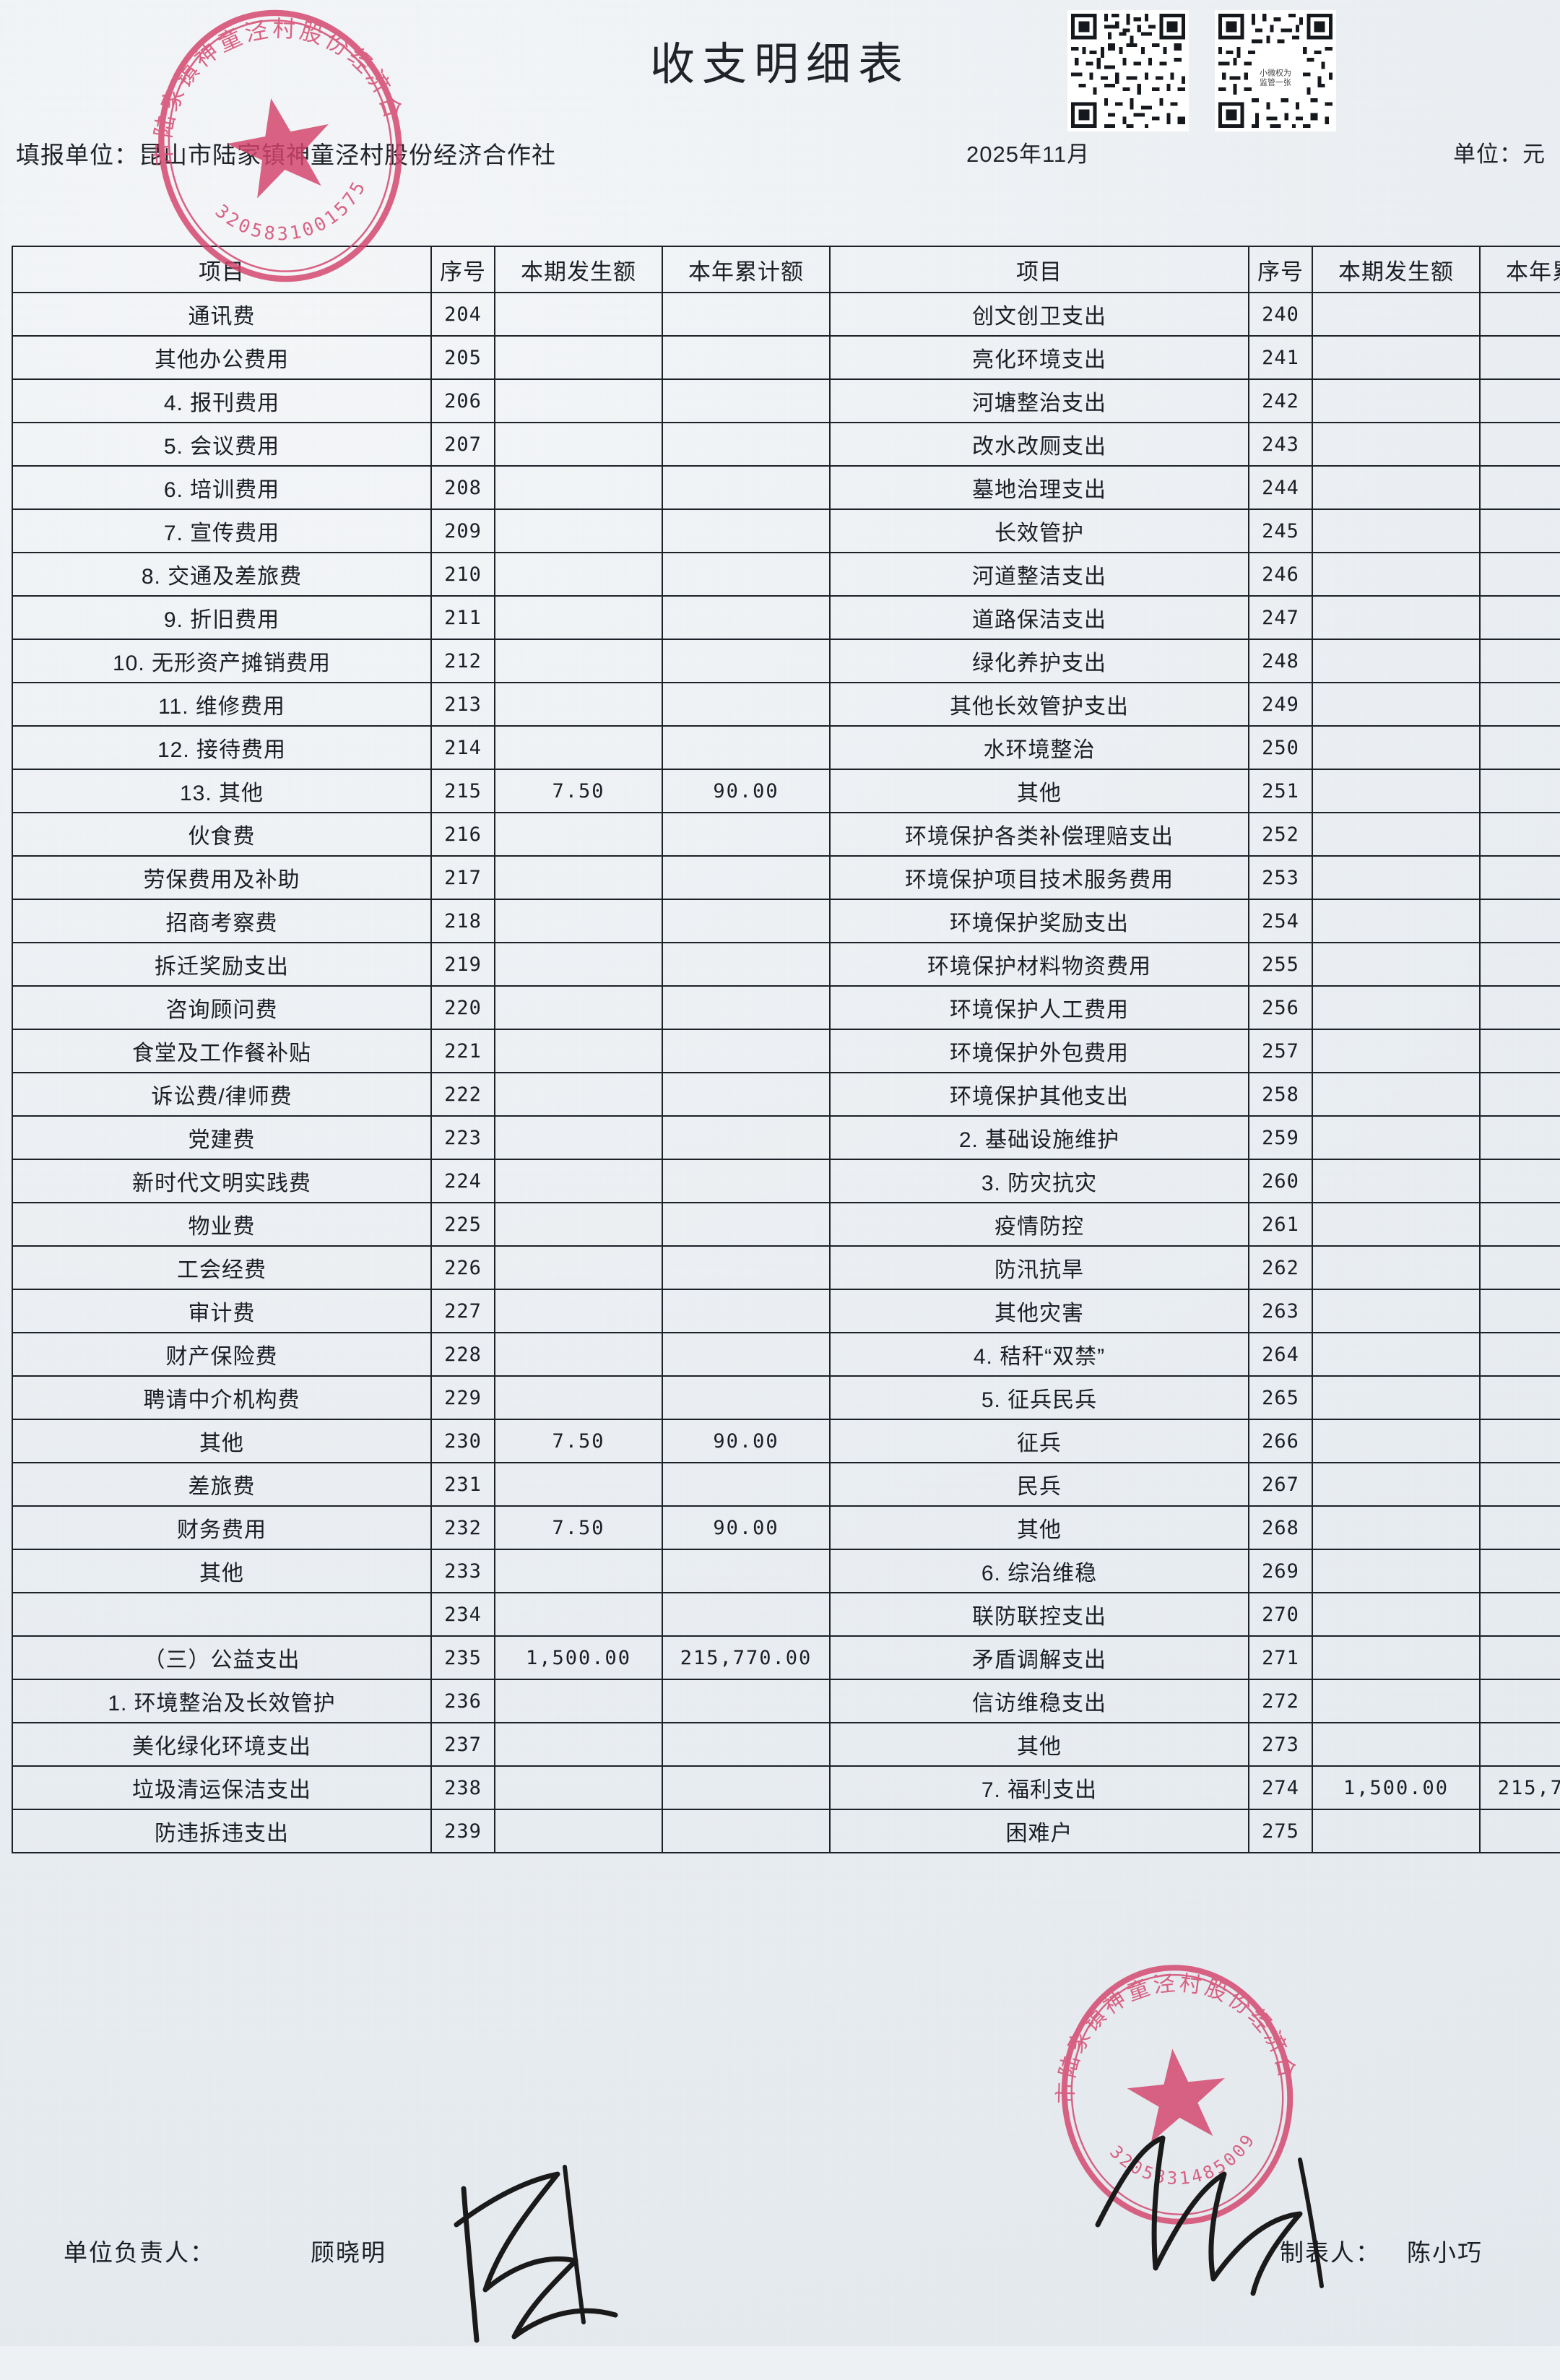 The width and height of the screenshot is (1560, 2380). I want to click on cell-item-right: 3. 防灾抗灾, so click(1039, 1181).